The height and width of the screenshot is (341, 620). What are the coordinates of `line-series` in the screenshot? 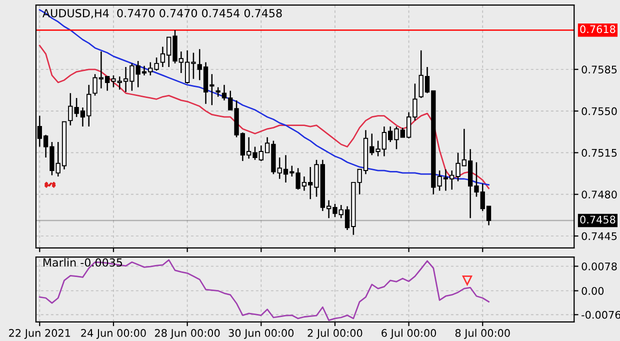 It's located at (264, 290).